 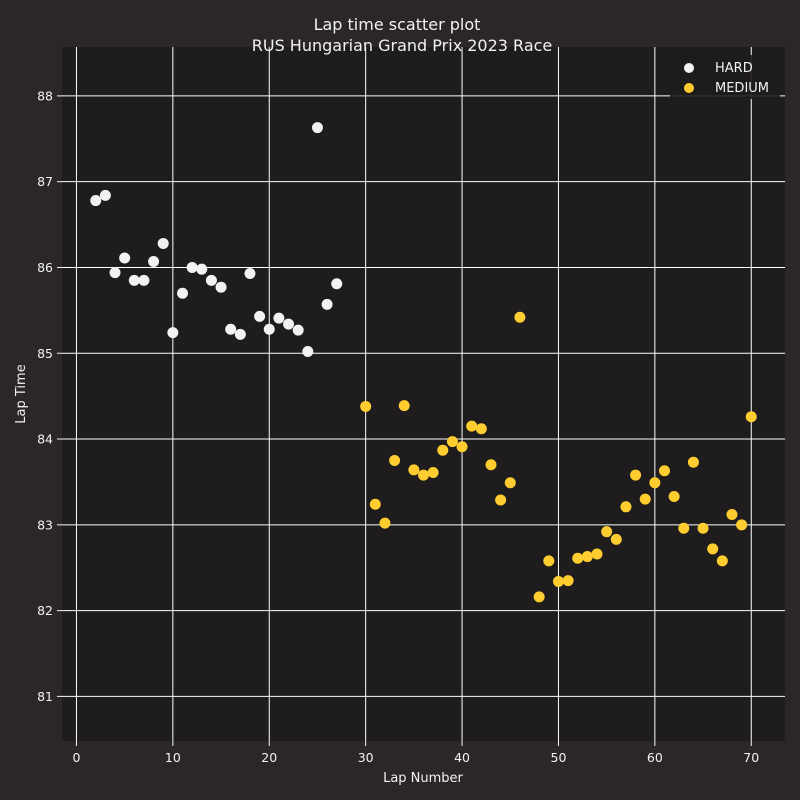 I want to click on y-tick-label: 85, so click(x=45, y=353).